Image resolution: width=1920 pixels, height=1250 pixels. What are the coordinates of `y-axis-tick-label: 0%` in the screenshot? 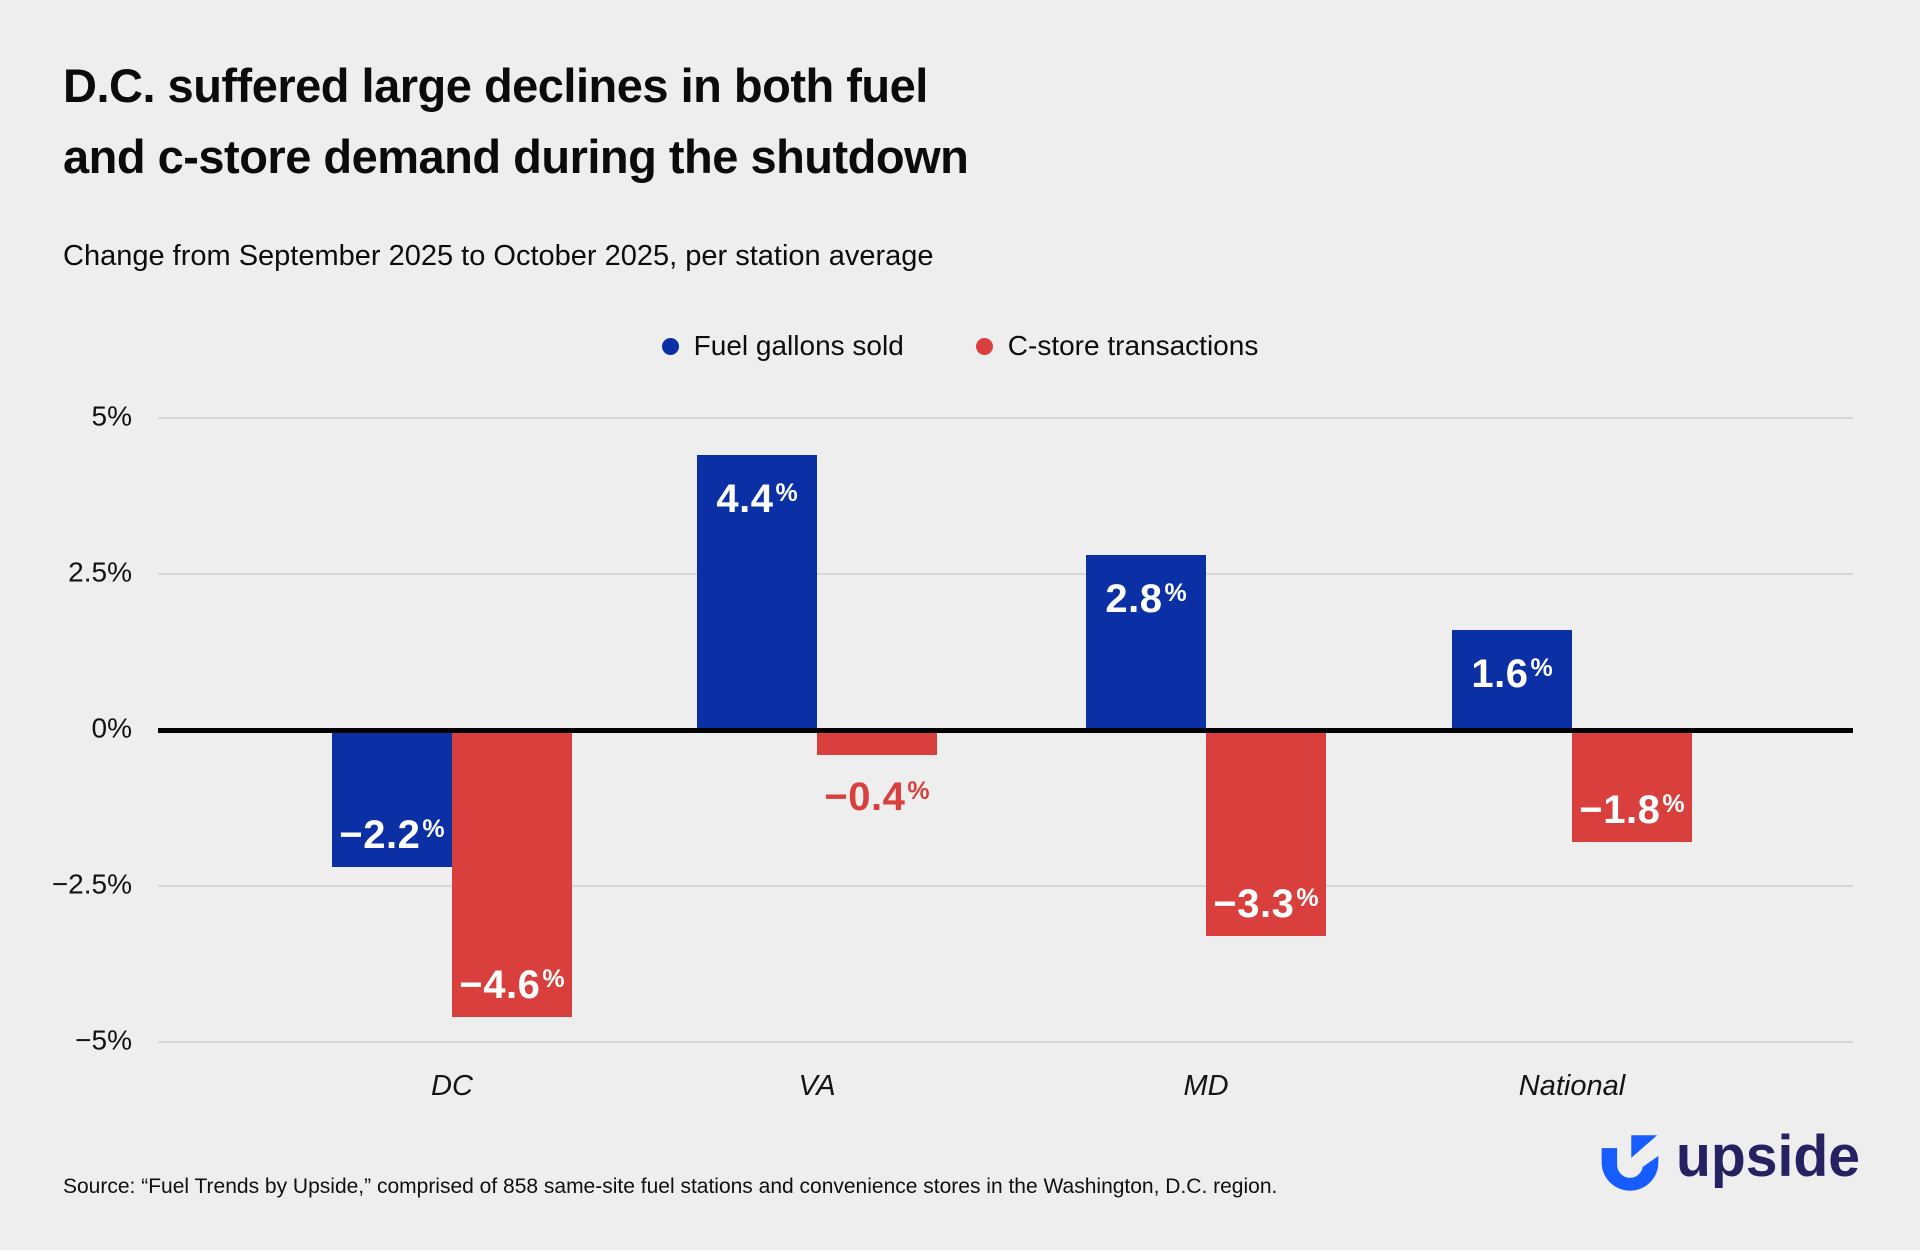 It's located at (111, 728).